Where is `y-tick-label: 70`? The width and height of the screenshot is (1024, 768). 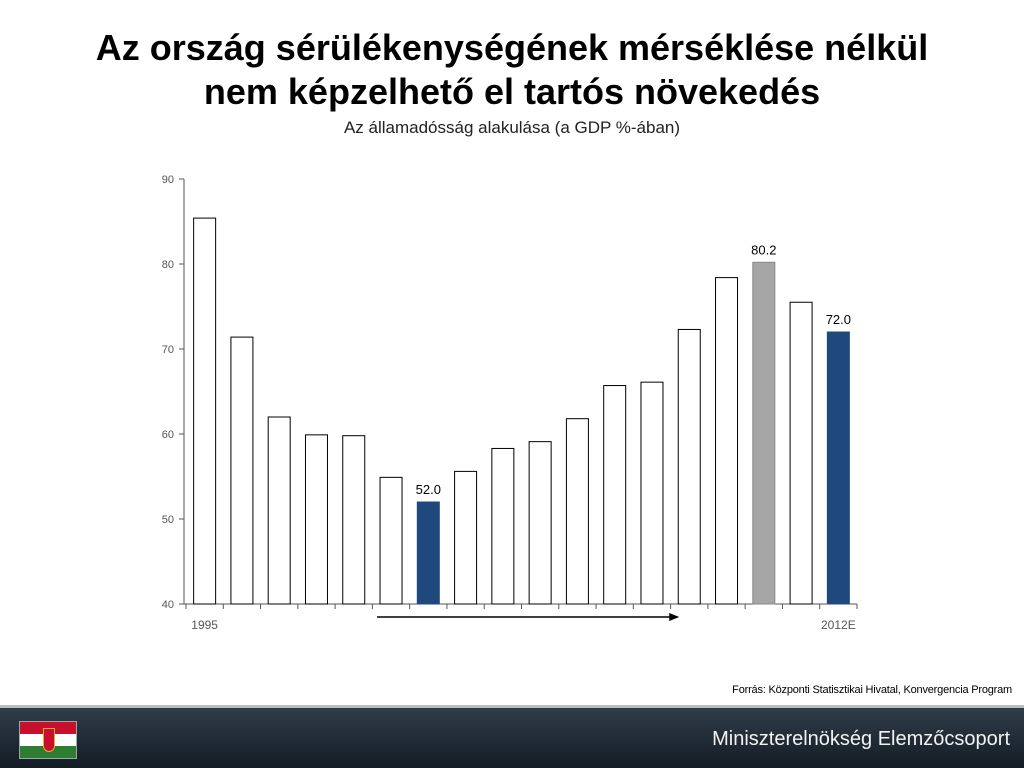 y-tick-label: 70 is located at coordinates (168, 350).